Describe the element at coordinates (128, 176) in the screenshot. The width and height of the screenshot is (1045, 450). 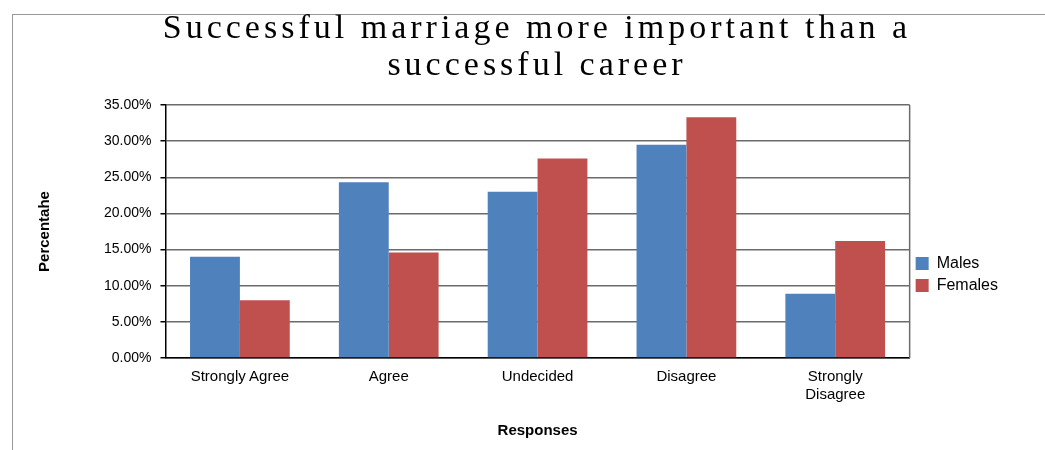
I see `y-tick-label: 25.00%` at that location.